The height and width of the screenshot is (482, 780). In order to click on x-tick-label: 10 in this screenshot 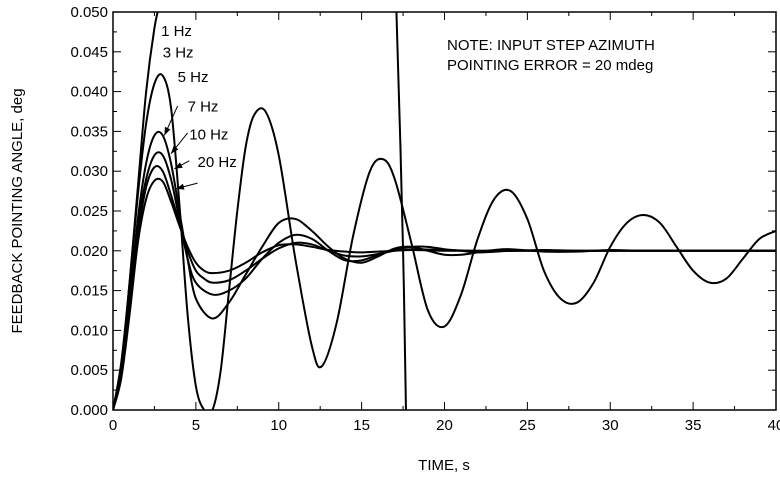, I will do `click(278, 425)`.